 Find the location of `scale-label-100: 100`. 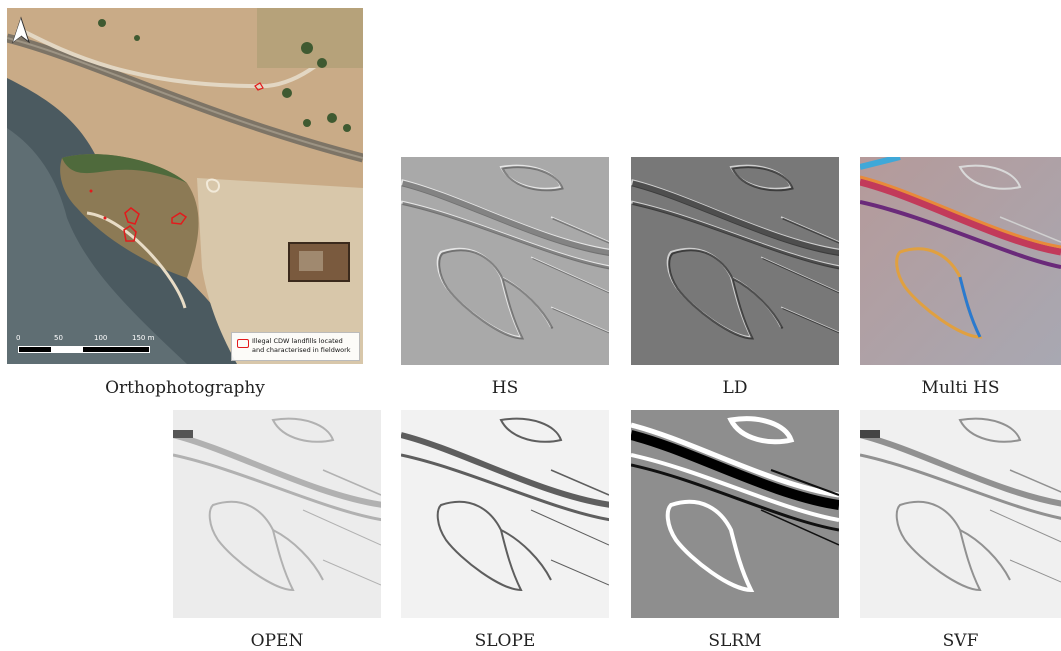

scale-label-100: 100 is located at coordinates (101, 338).